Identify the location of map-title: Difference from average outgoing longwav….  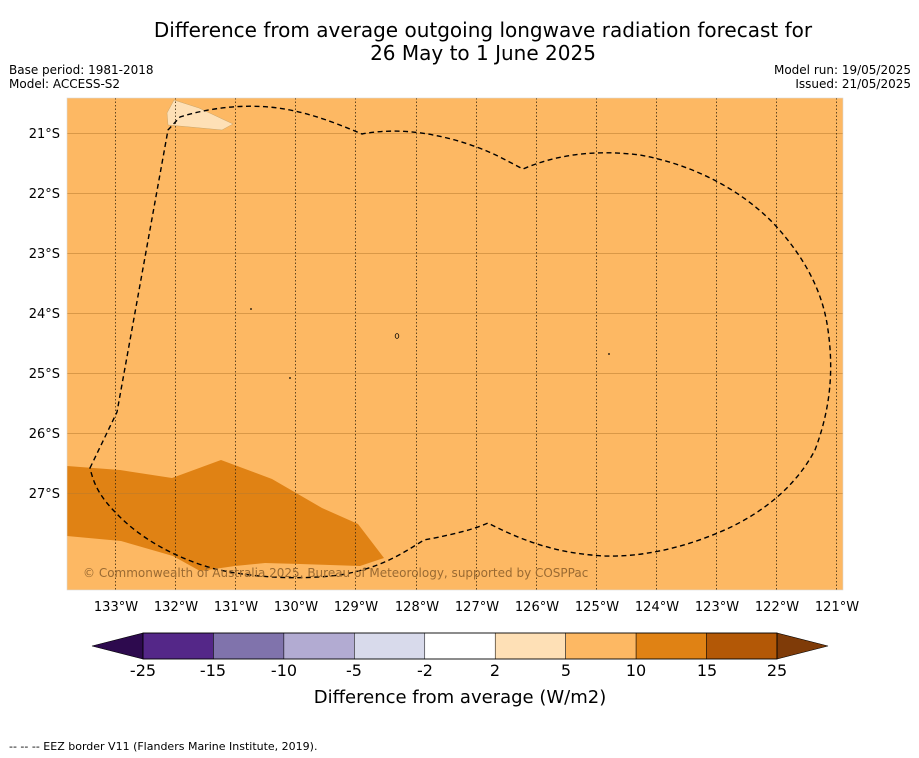
(483, 42).